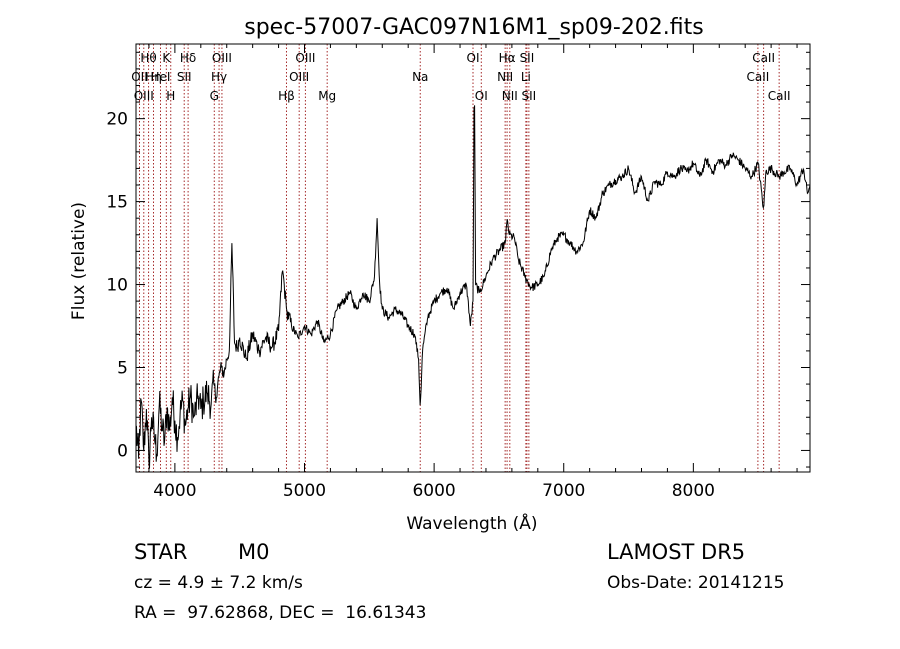  What do you see at coordinates (563, 491) in the screenshot?
I see `x-tick-label: 7000` at bounding box center [563, 491].